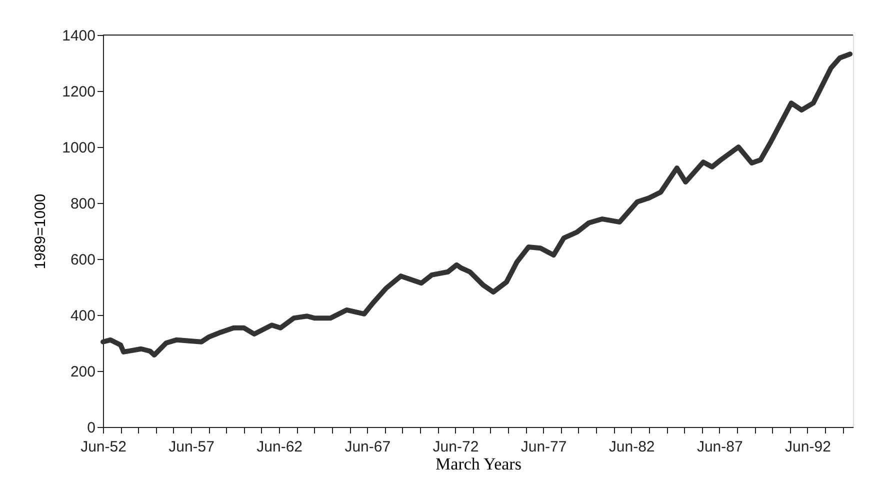 The height and width of the screenshot is (502, 884). I want to click on x-tick-label: Jun-67, so click(367, 447).